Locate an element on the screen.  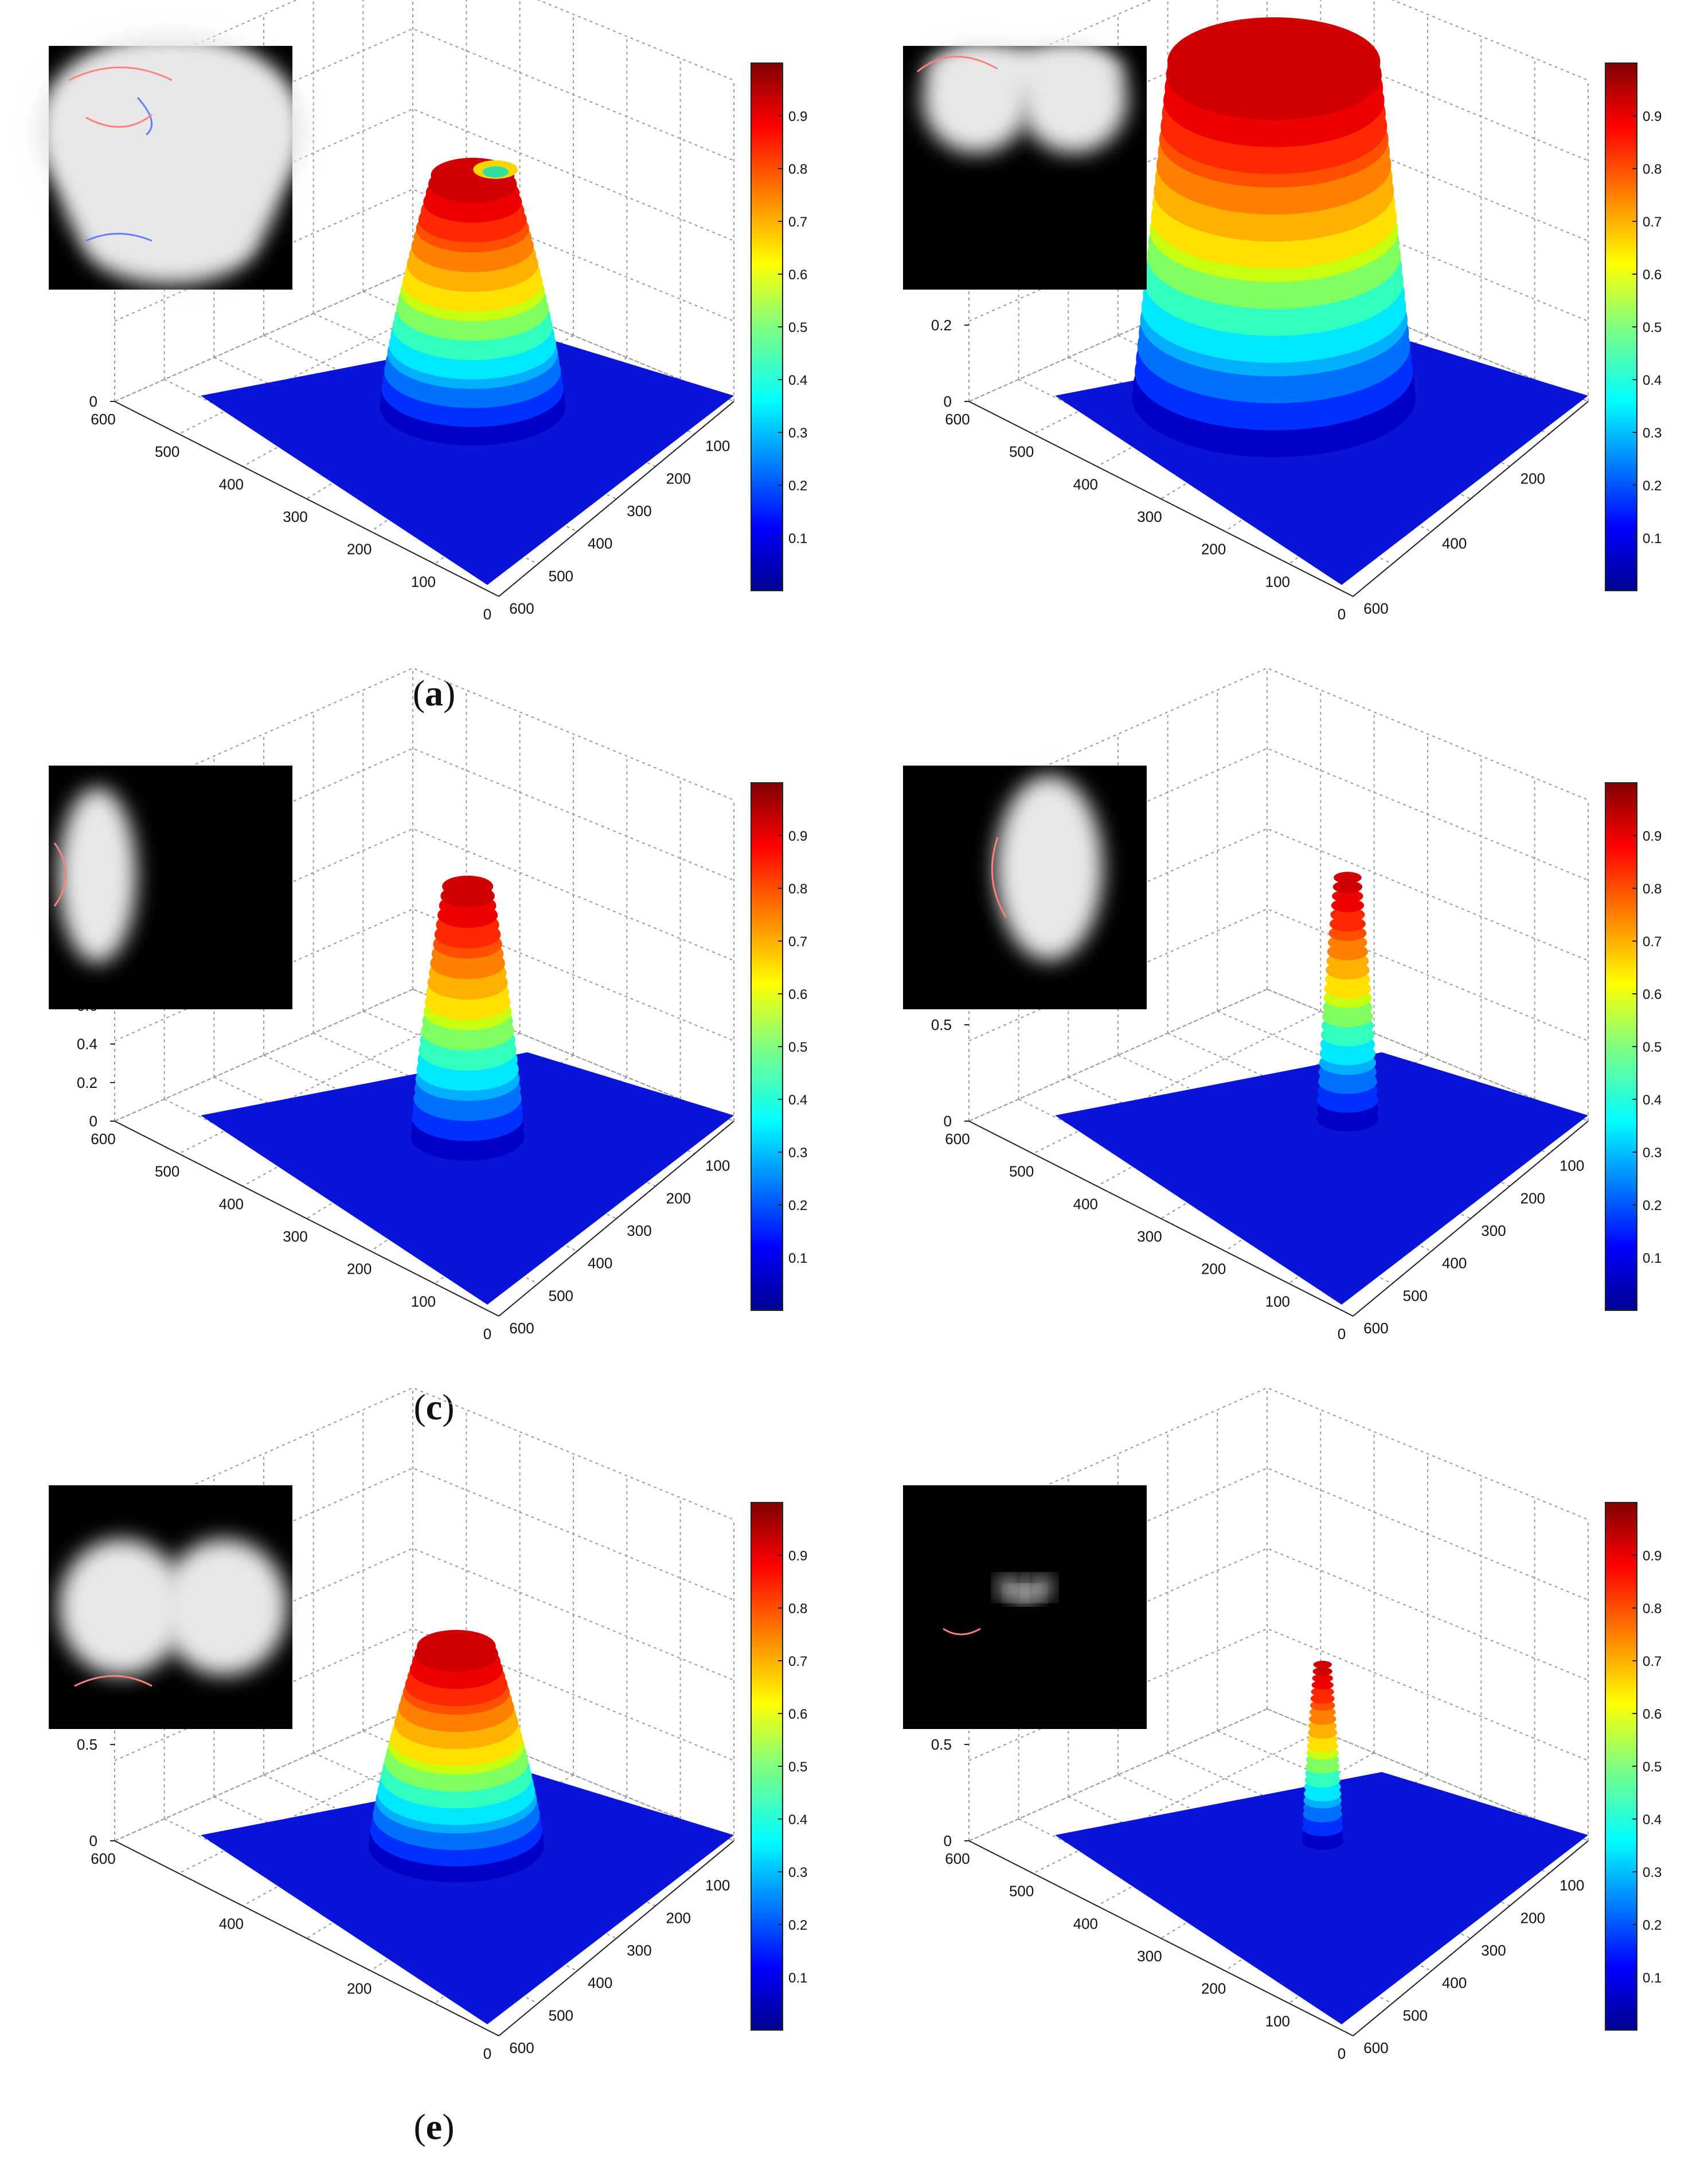
colorbar-tick-label: 0.1 is located at coordinates (797, 1258).